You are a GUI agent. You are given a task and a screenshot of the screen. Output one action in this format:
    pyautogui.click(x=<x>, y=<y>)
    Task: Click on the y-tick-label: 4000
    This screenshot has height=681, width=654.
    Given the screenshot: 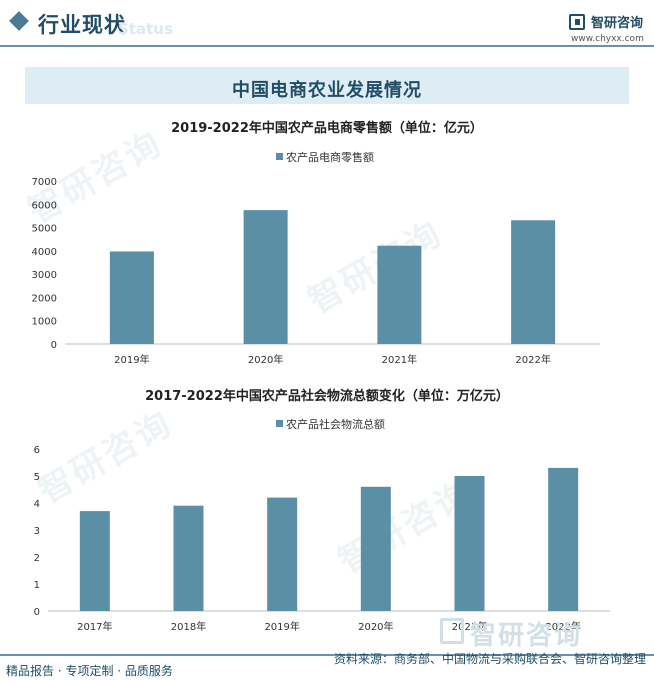 What is the action you would take?
    pyautogui.click(x=44, y=252)
    